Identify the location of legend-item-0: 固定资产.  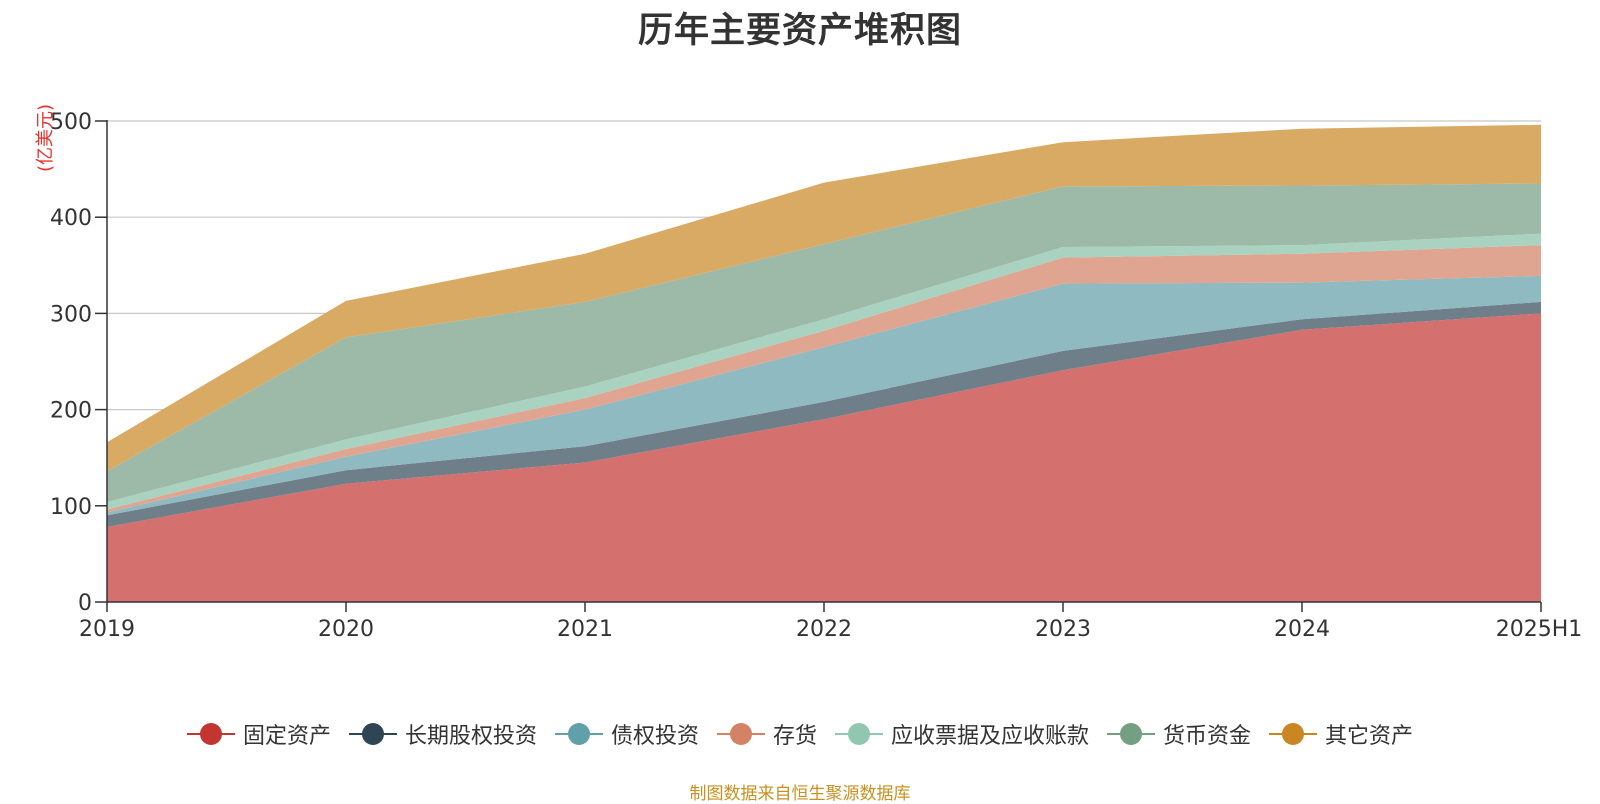
(258, 734).